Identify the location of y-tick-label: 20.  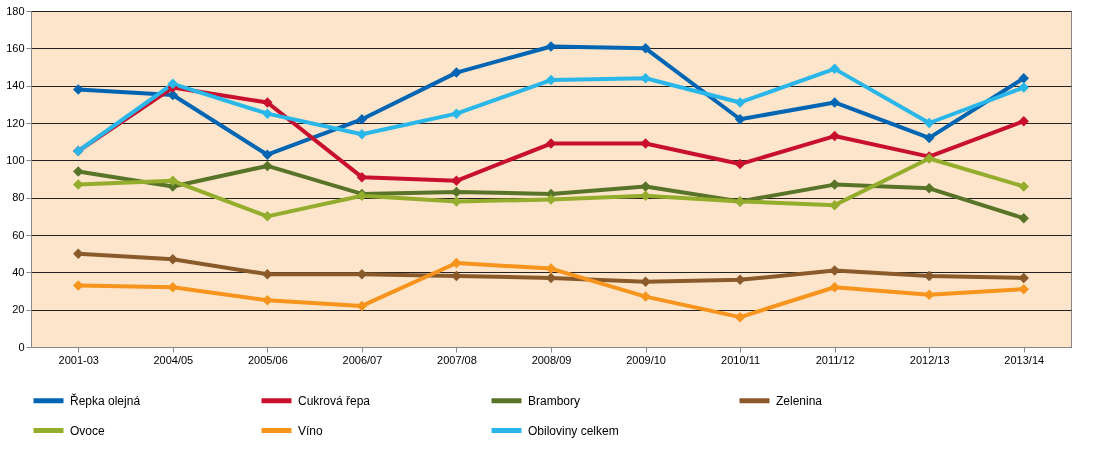
(18, 309).